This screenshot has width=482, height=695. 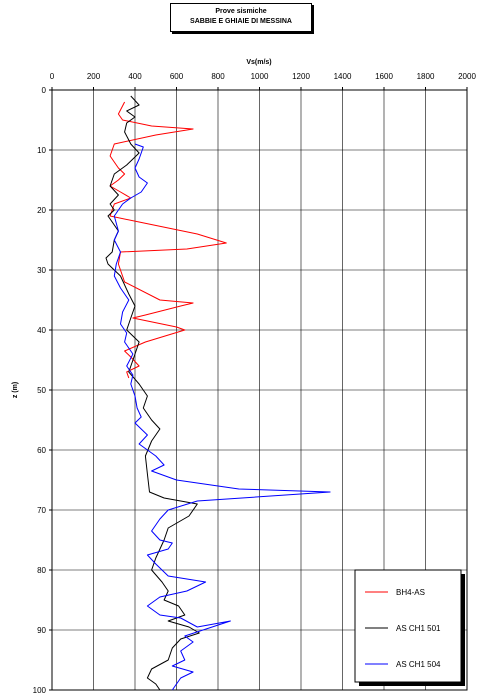 I want to click on x-tick-label: 0, so click(x=52, y=76).